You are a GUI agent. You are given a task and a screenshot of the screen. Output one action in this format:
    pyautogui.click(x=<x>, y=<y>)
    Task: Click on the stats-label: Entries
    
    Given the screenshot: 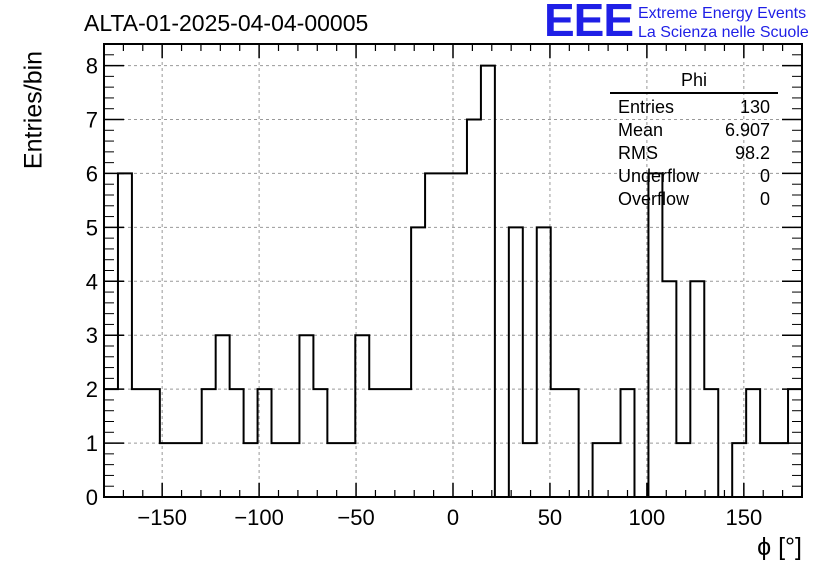 What is the action you would take?
    pyautogui.click(x=646, y=107)
    